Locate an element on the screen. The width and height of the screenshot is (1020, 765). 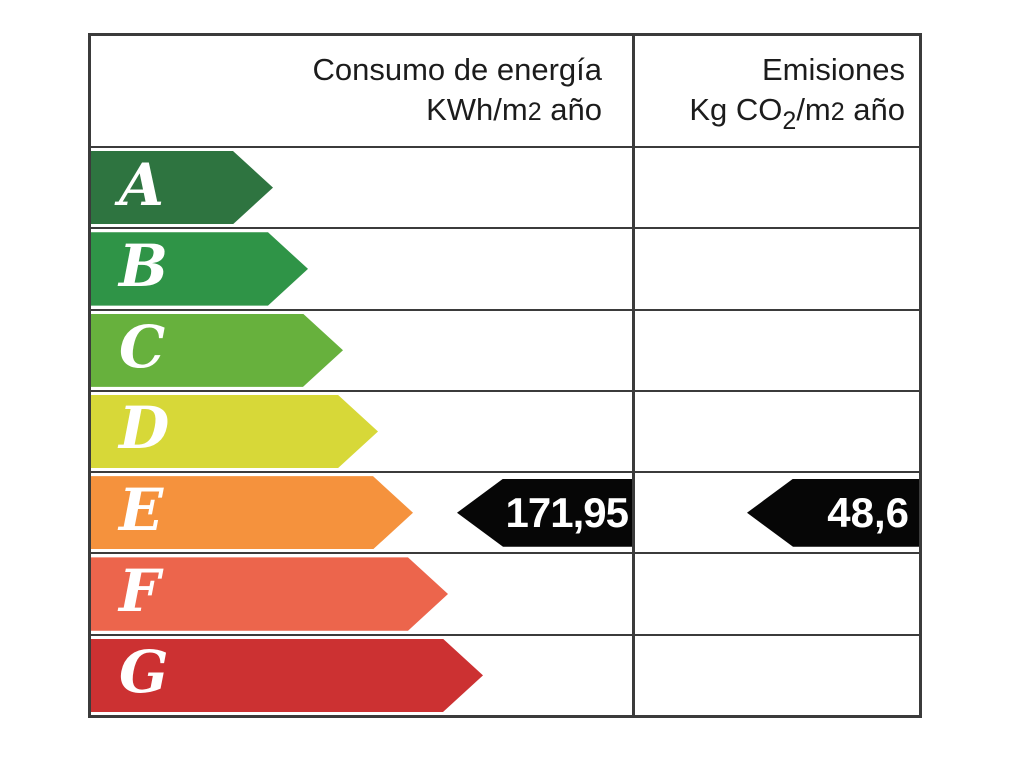
rating-row-d: D is located at coordinates (505, 433).